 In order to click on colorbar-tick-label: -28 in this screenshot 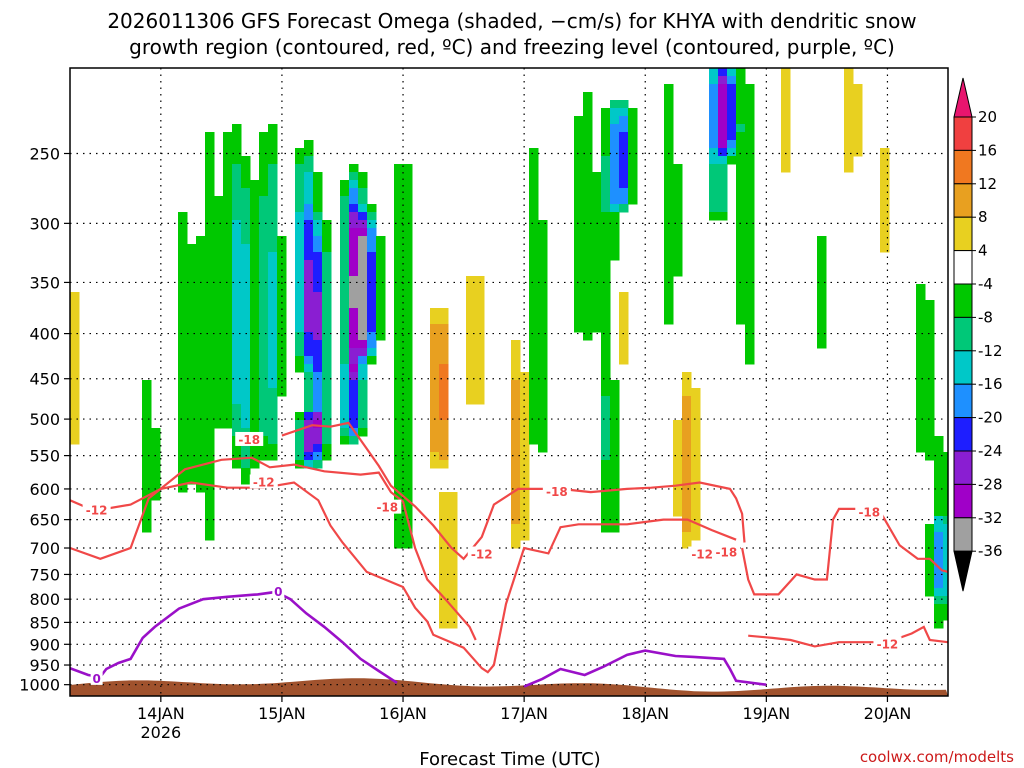, I will do `click(990, 484)`.